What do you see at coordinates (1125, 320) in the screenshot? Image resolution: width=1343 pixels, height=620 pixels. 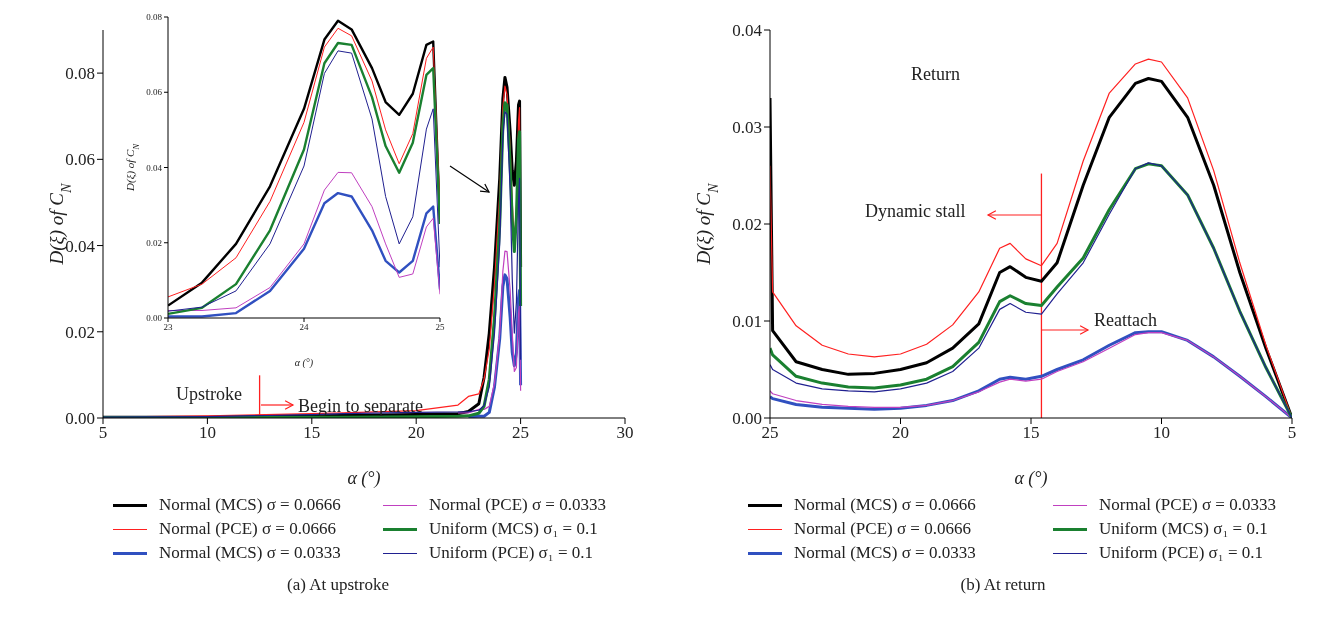 I see `annotation: Reattach` at bounding box center [1125, 320].